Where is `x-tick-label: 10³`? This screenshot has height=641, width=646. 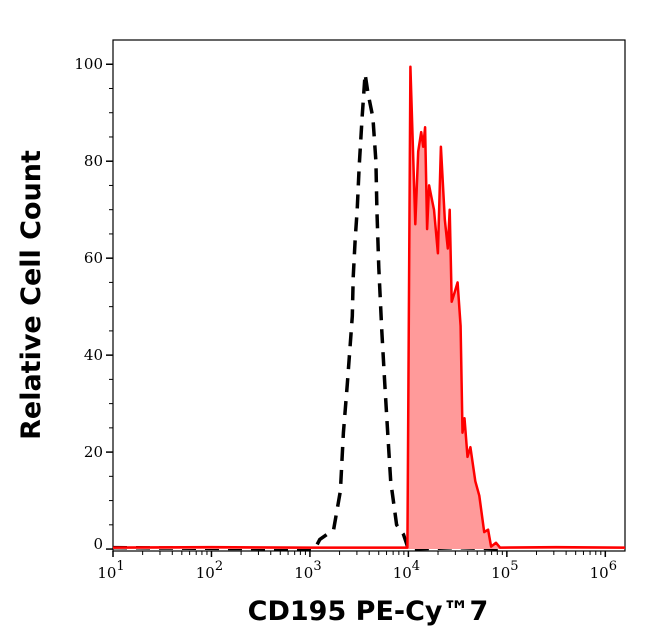 x-tick-label: 10³ is located at coordinates (307, 570).